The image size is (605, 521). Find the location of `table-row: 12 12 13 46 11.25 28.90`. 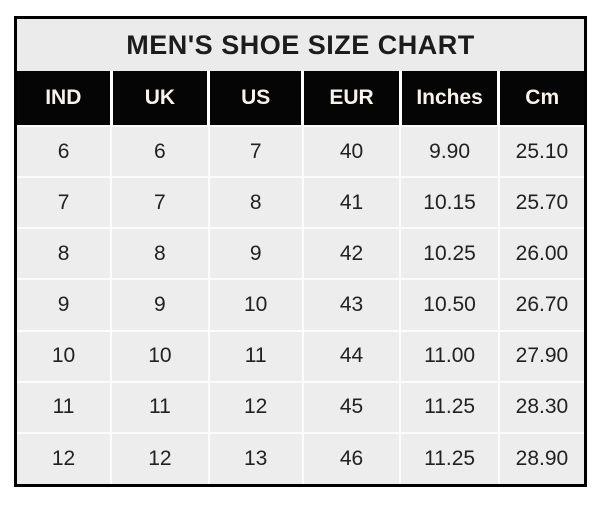

table-row: 12 12 13 46 11.25 28.90 is located at coordinates (300, 457).